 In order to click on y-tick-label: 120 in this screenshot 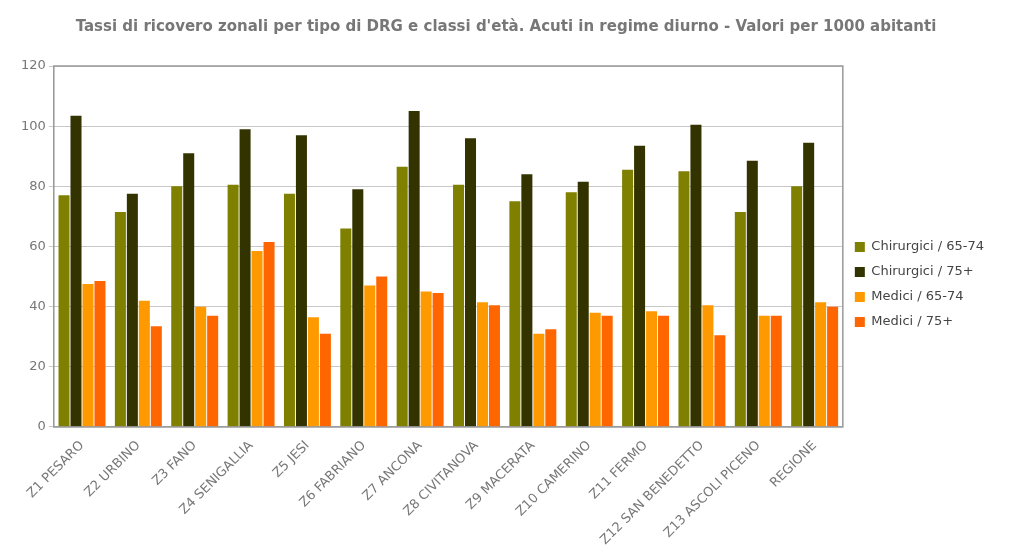, I will do `click(33, 65)`.